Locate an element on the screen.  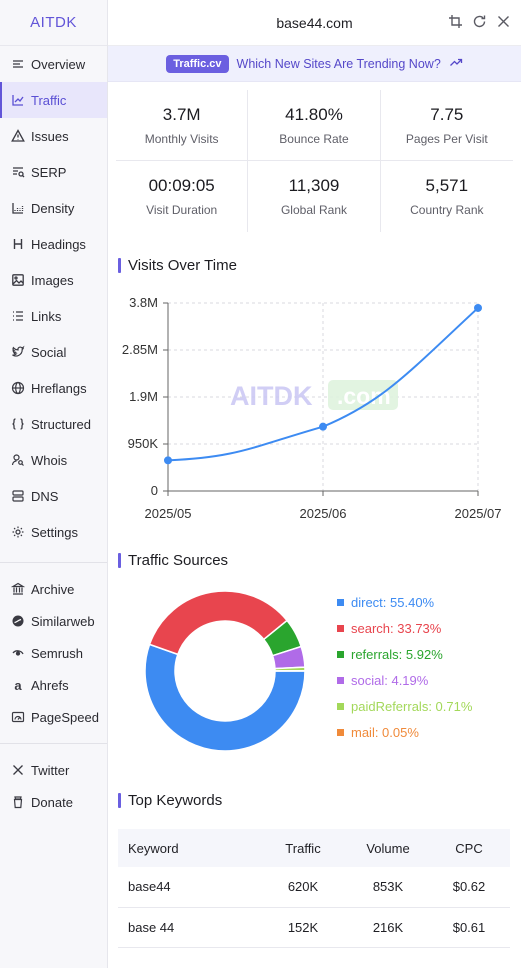
sidebar-item-settings: Settings is located at coordinates (53, 532).